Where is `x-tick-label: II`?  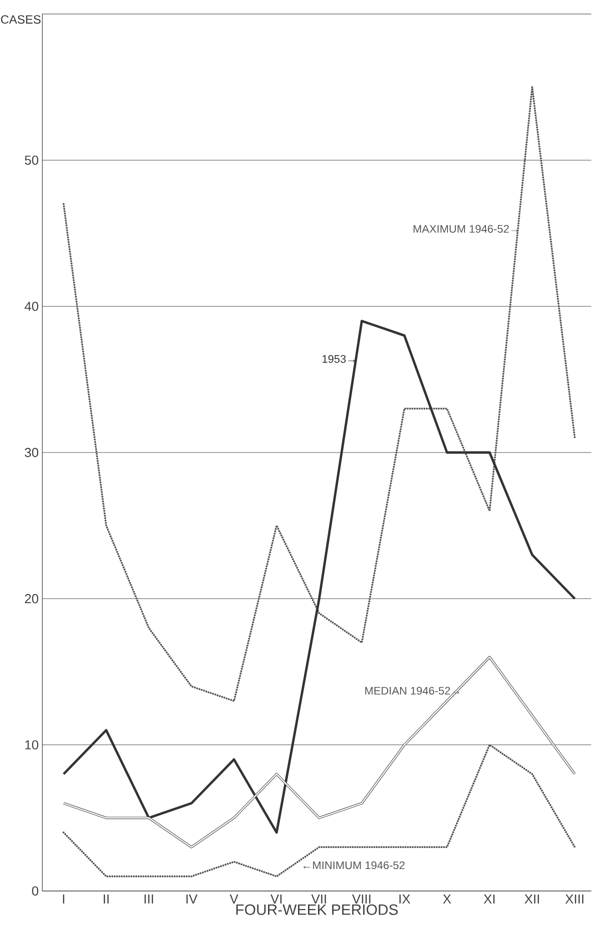 x-tick-label: II is located at coordinates (106, 899).